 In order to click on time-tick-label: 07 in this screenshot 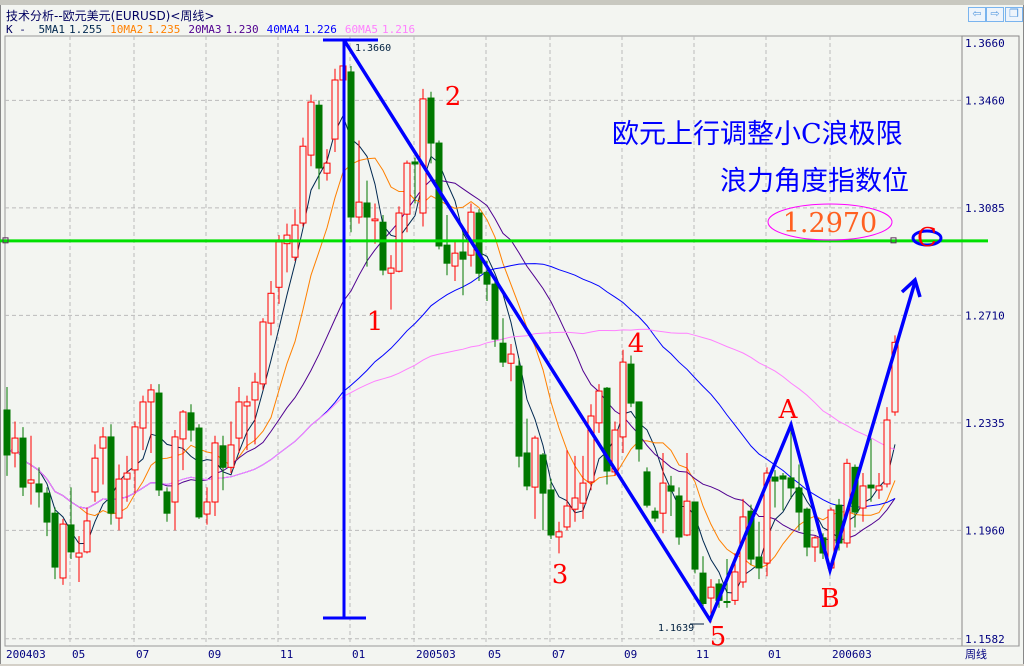, I will do `click(558, 654)`.